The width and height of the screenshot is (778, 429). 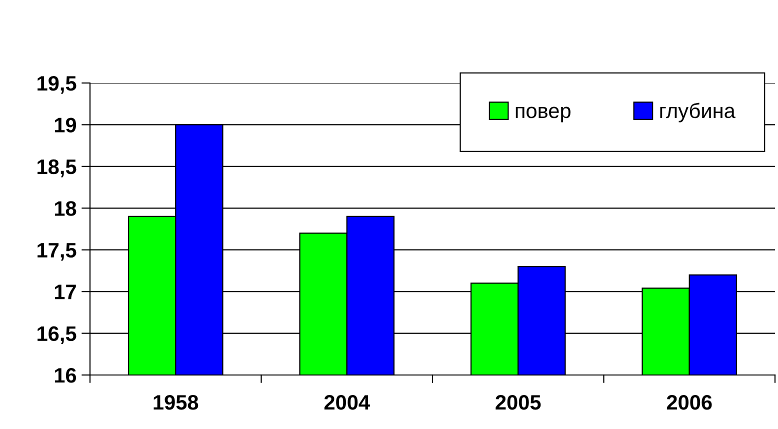 What do you see at coordinates (65, 292) in the screenshot?
I see `y-tick-label: 17` at bounding box center [65, 292].